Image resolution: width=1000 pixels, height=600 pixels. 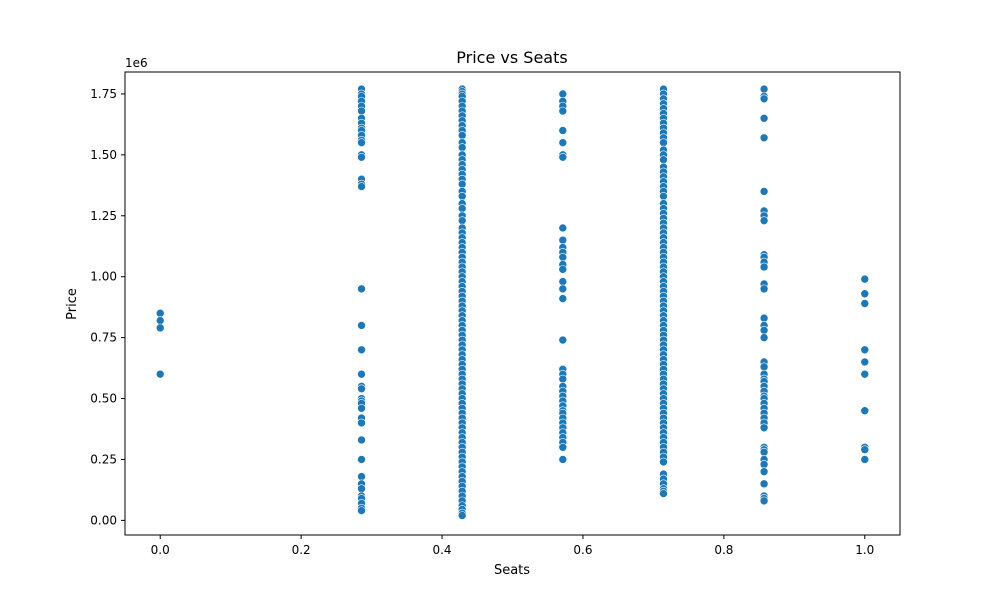 I want to click on chart-title: Price vs Seats, so click(x=511, y=57).